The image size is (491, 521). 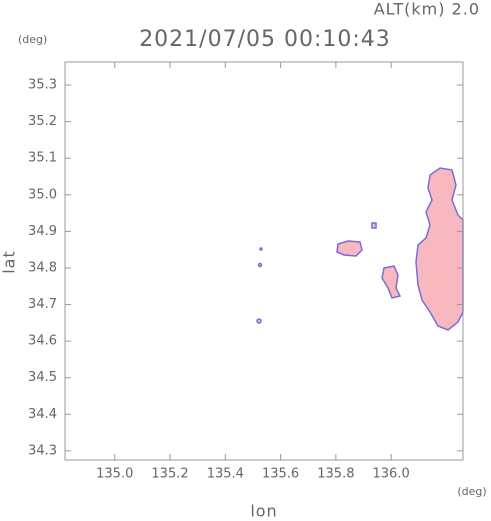 I want to click on x-tick-label: 135.2, so click(x=169, y=474).